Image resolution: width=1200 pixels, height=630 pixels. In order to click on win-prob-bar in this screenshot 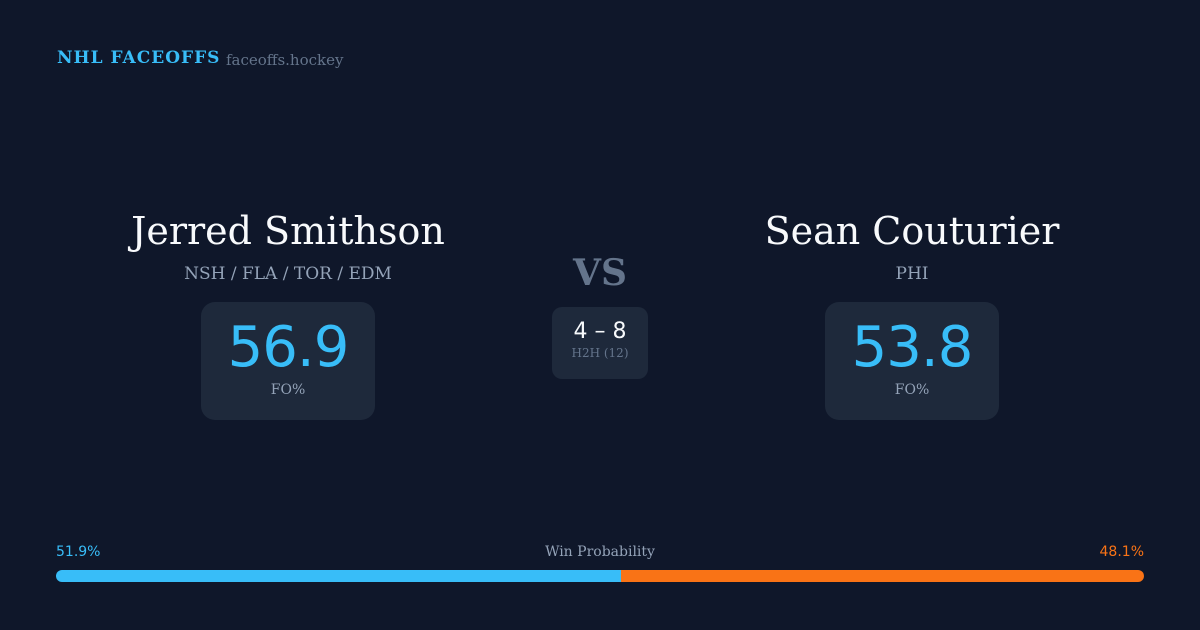, I will do `click(600, 576)`.